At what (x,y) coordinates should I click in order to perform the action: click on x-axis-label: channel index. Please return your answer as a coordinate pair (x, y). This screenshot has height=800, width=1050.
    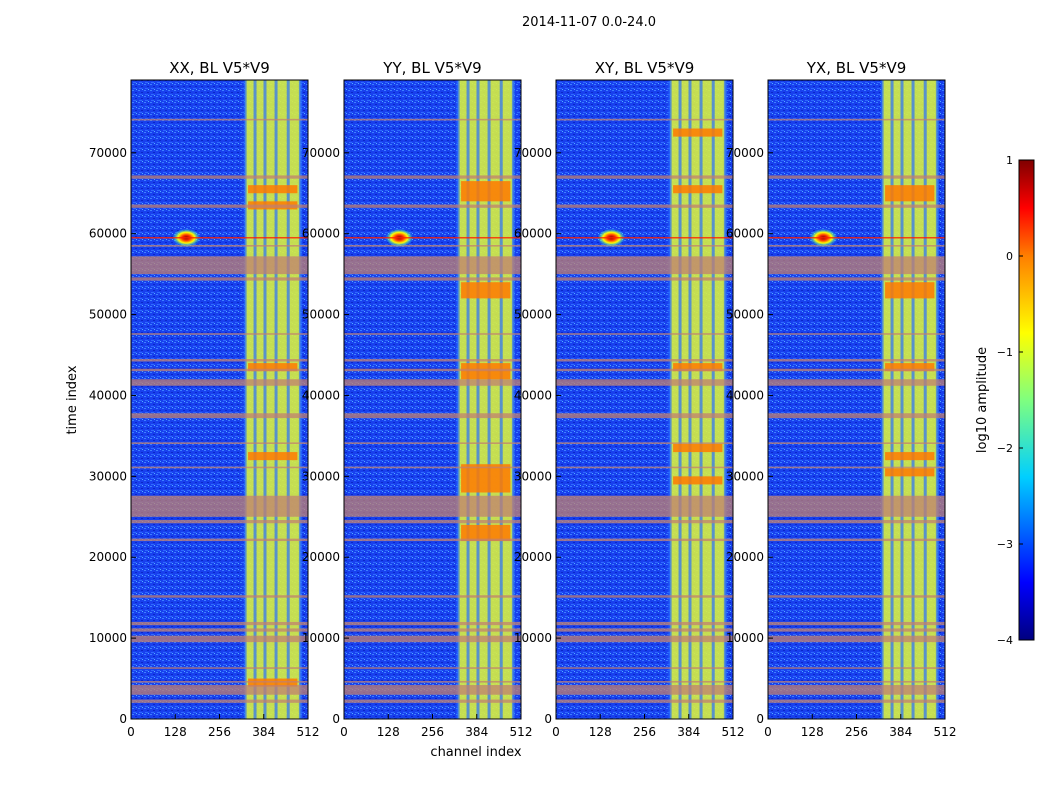
    Looking at the image, I should click on (475, 752).